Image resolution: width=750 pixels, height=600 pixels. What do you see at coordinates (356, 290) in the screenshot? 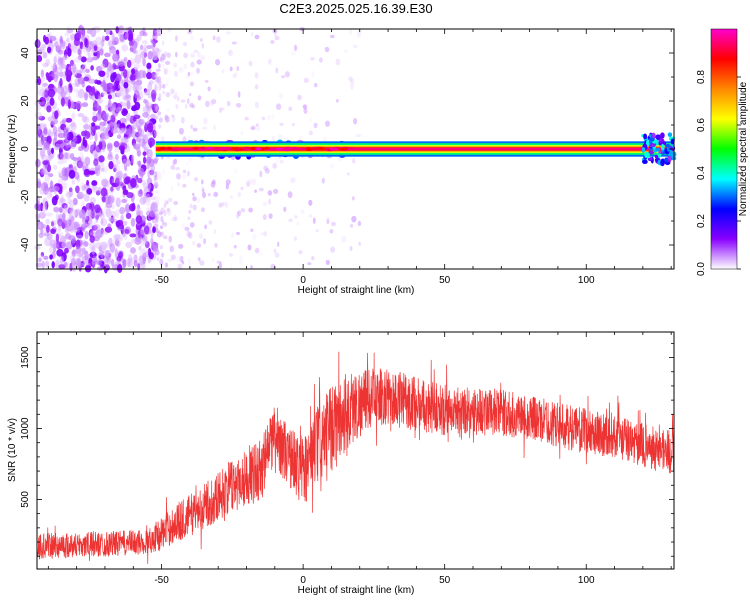
I see `spectrogram-x-axis-title: Height of straight line (km)` at bounding box center [356, 290].